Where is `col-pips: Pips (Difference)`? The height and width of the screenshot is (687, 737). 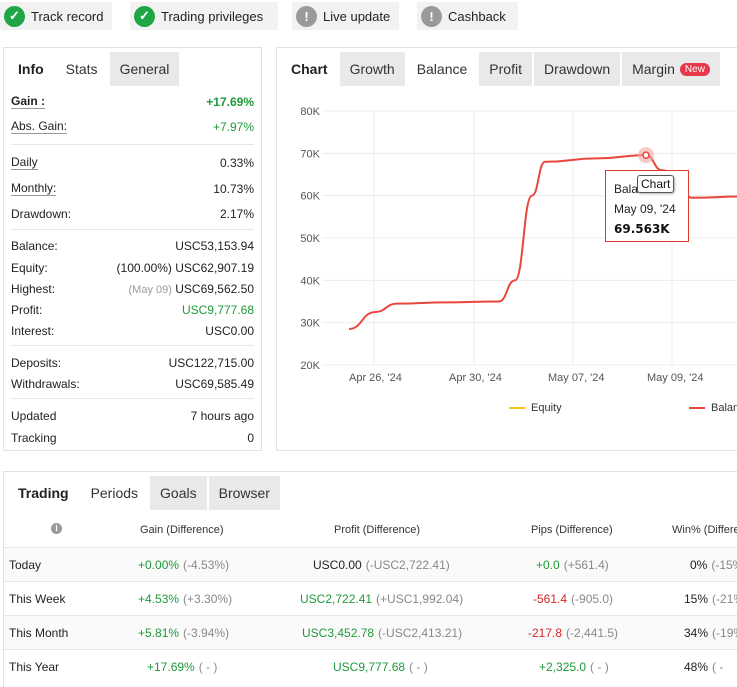
col-pips: Pips (Difference) is located at coordinates (572, 530).